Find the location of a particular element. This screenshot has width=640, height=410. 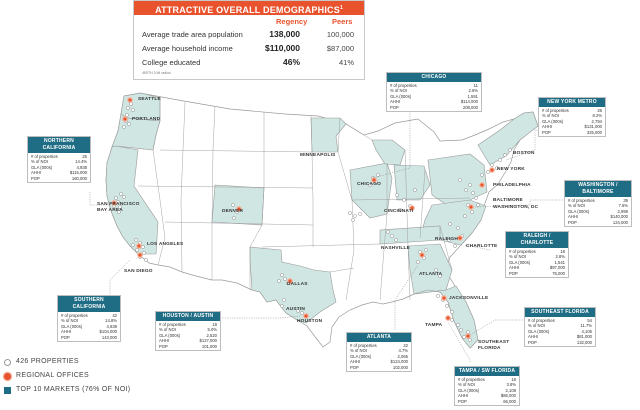

property-dot-icon is located at coordinates (7, 362).